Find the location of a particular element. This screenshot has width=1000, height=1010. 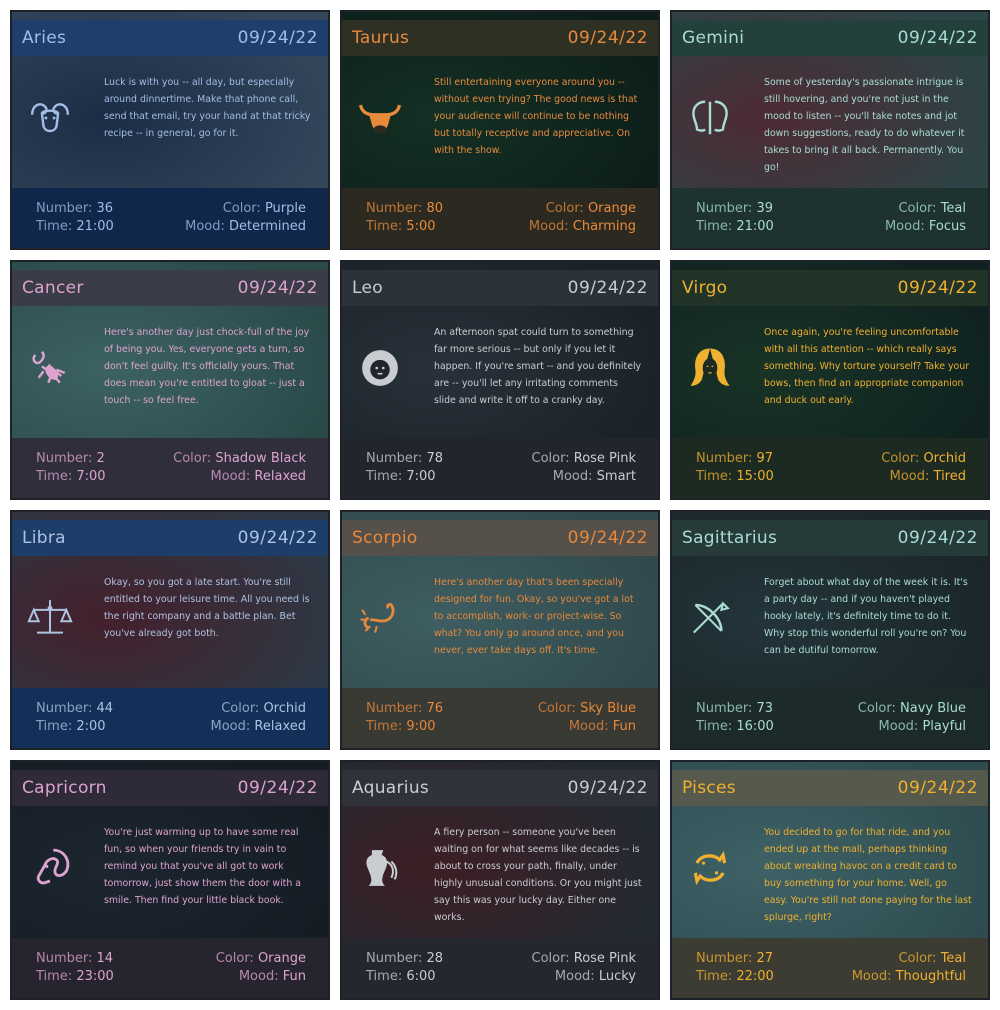

lucky-number: Number: 78 is located at coordinates (404, 459).